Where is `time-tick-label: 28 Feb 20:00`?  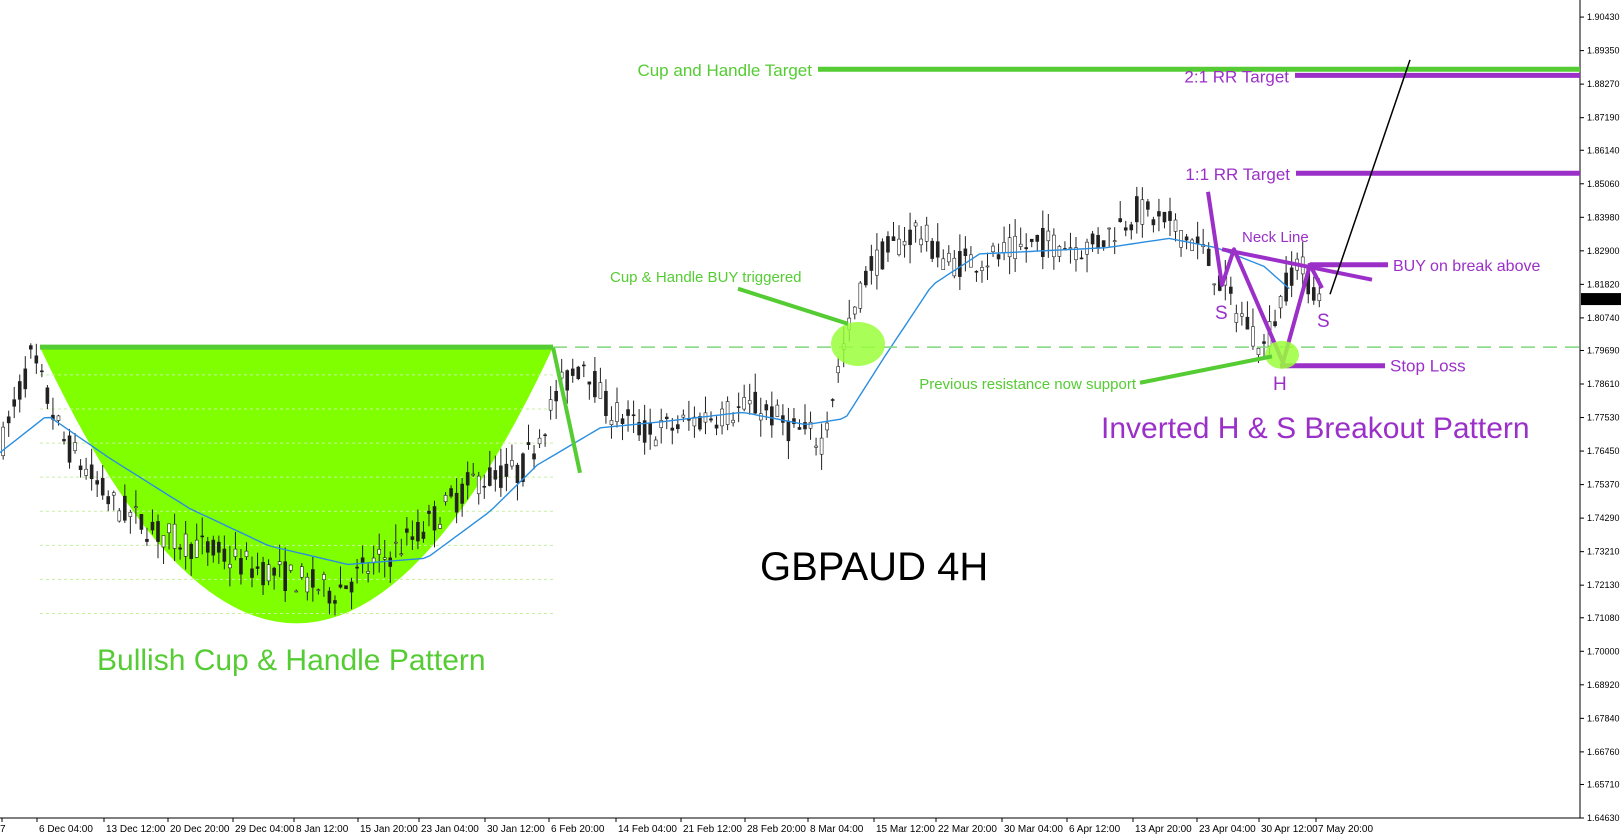
time-tick-label: 28 Feb 20:00 is located at coordinates (776, 829).